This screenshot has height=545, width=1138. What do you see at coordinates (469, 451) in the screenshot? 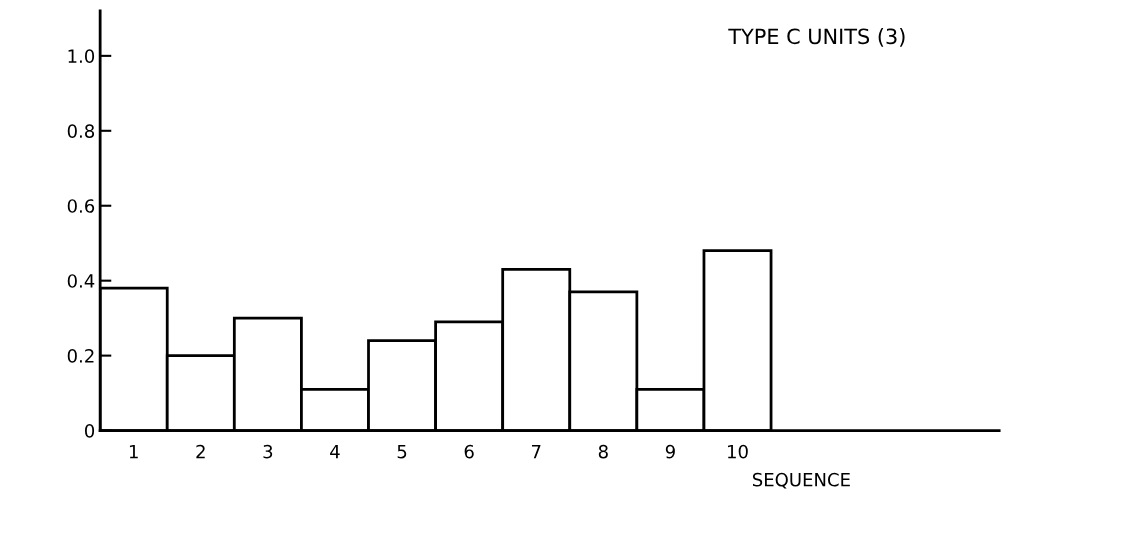
I see `x-tick-label: 6` at bounding box center [469, 451].